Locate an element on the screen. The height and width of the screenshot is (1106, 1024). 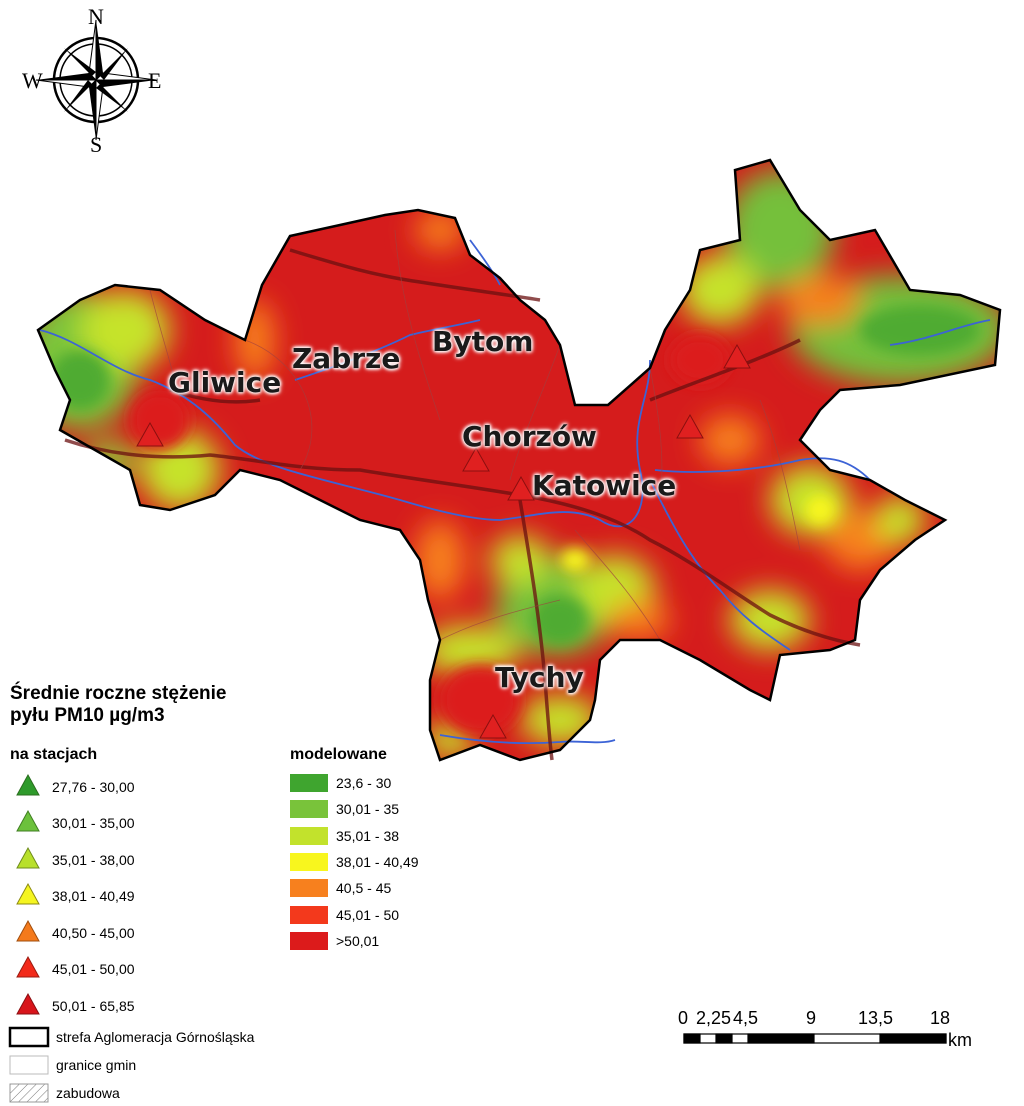
legend-symbols is located at coordinates (168, 938).